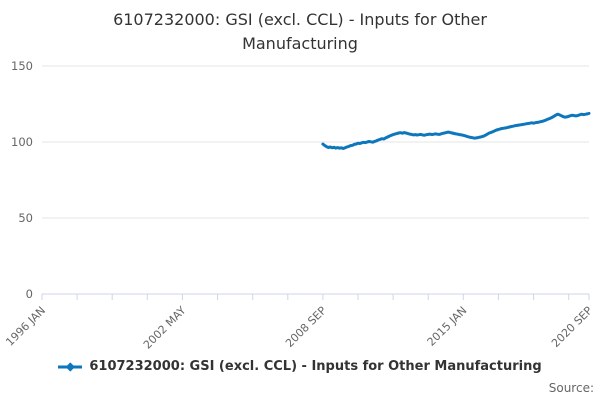  Describe the element at coordinates (25, 218) in the screenshot. I see `y-axis-label: 50` at that location.